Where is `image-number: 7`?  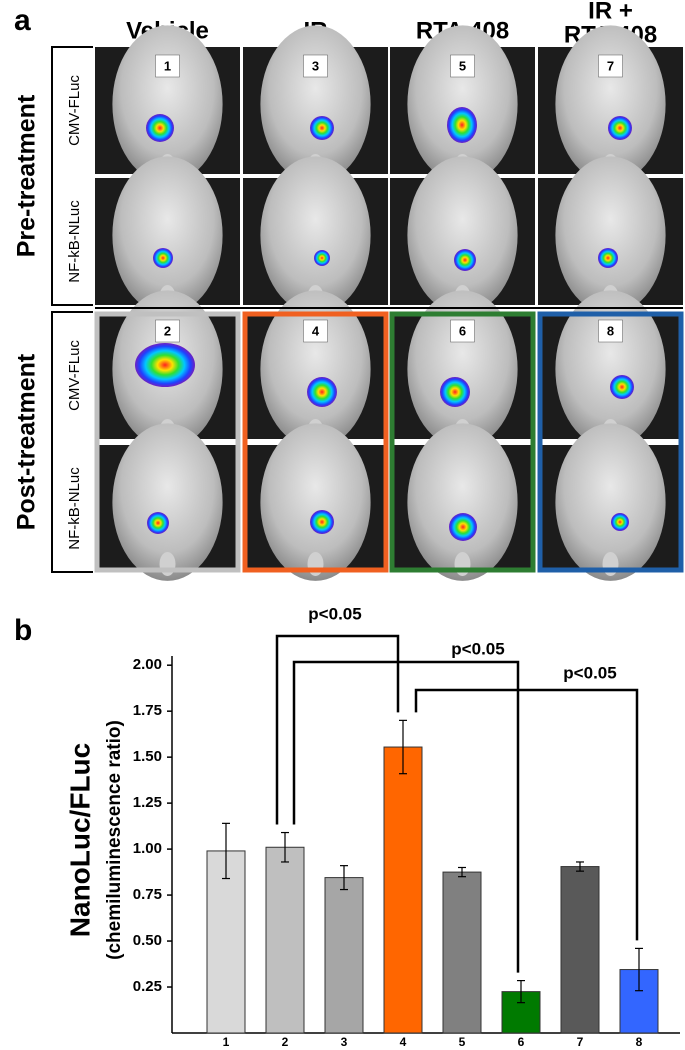
image-number: 7 is located at coordinates (610, 65).